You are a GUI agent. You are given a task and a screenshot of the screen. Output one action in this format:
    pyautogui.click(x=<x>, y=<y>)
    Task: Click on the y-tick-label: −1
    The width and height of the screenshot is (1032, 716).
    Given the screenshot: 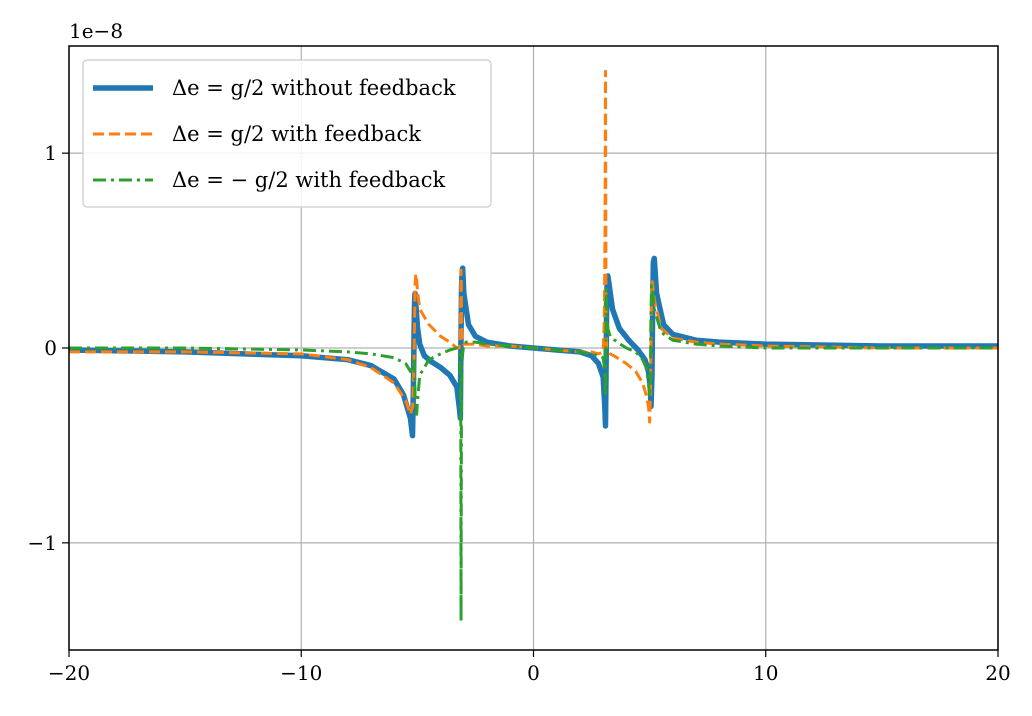 What is the action you would take?
    pyautogui.click(x=42, y=543)
    